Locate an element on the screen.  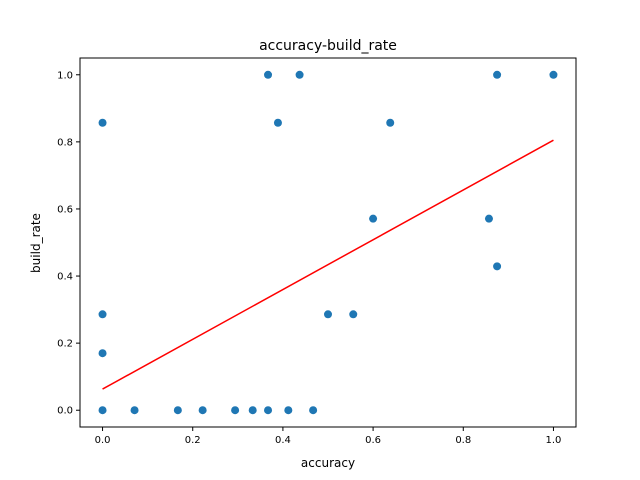
y-tick-label: 1.0 is located at coordinates (65, 75).